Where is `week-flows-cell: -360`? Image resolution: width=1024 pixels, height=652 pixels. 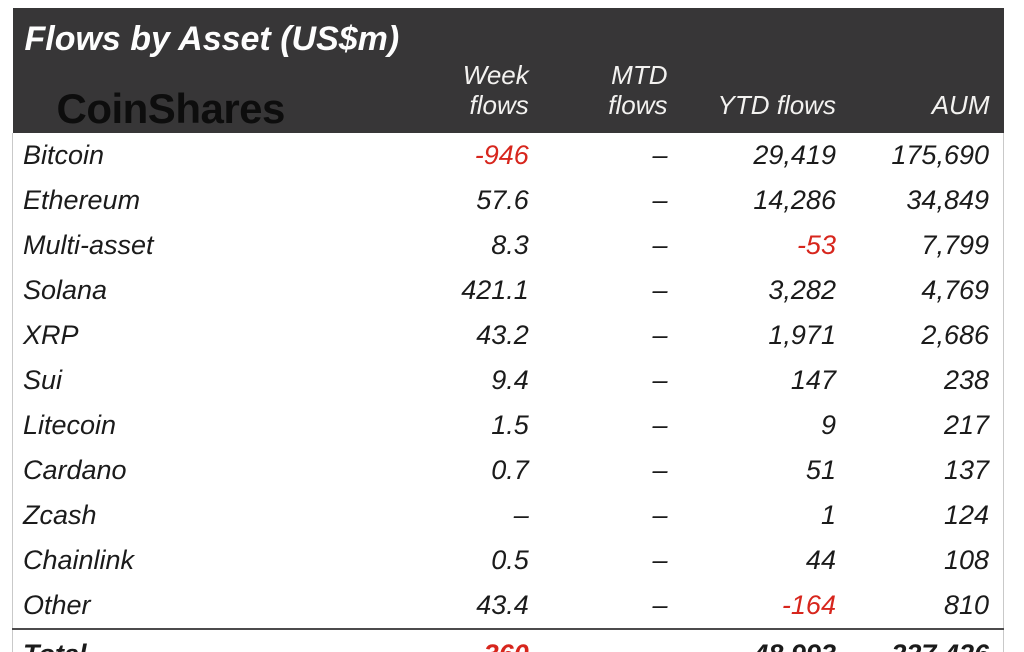 week-flows-cell: -360 is located at coordinates (470, 639).